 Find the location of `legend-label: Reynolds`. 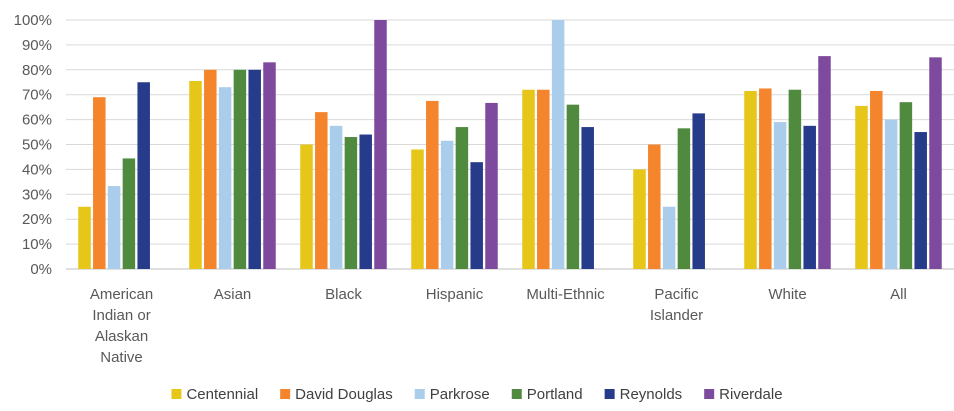

legend-label: Reynolds is located at coordinates (651, 394).